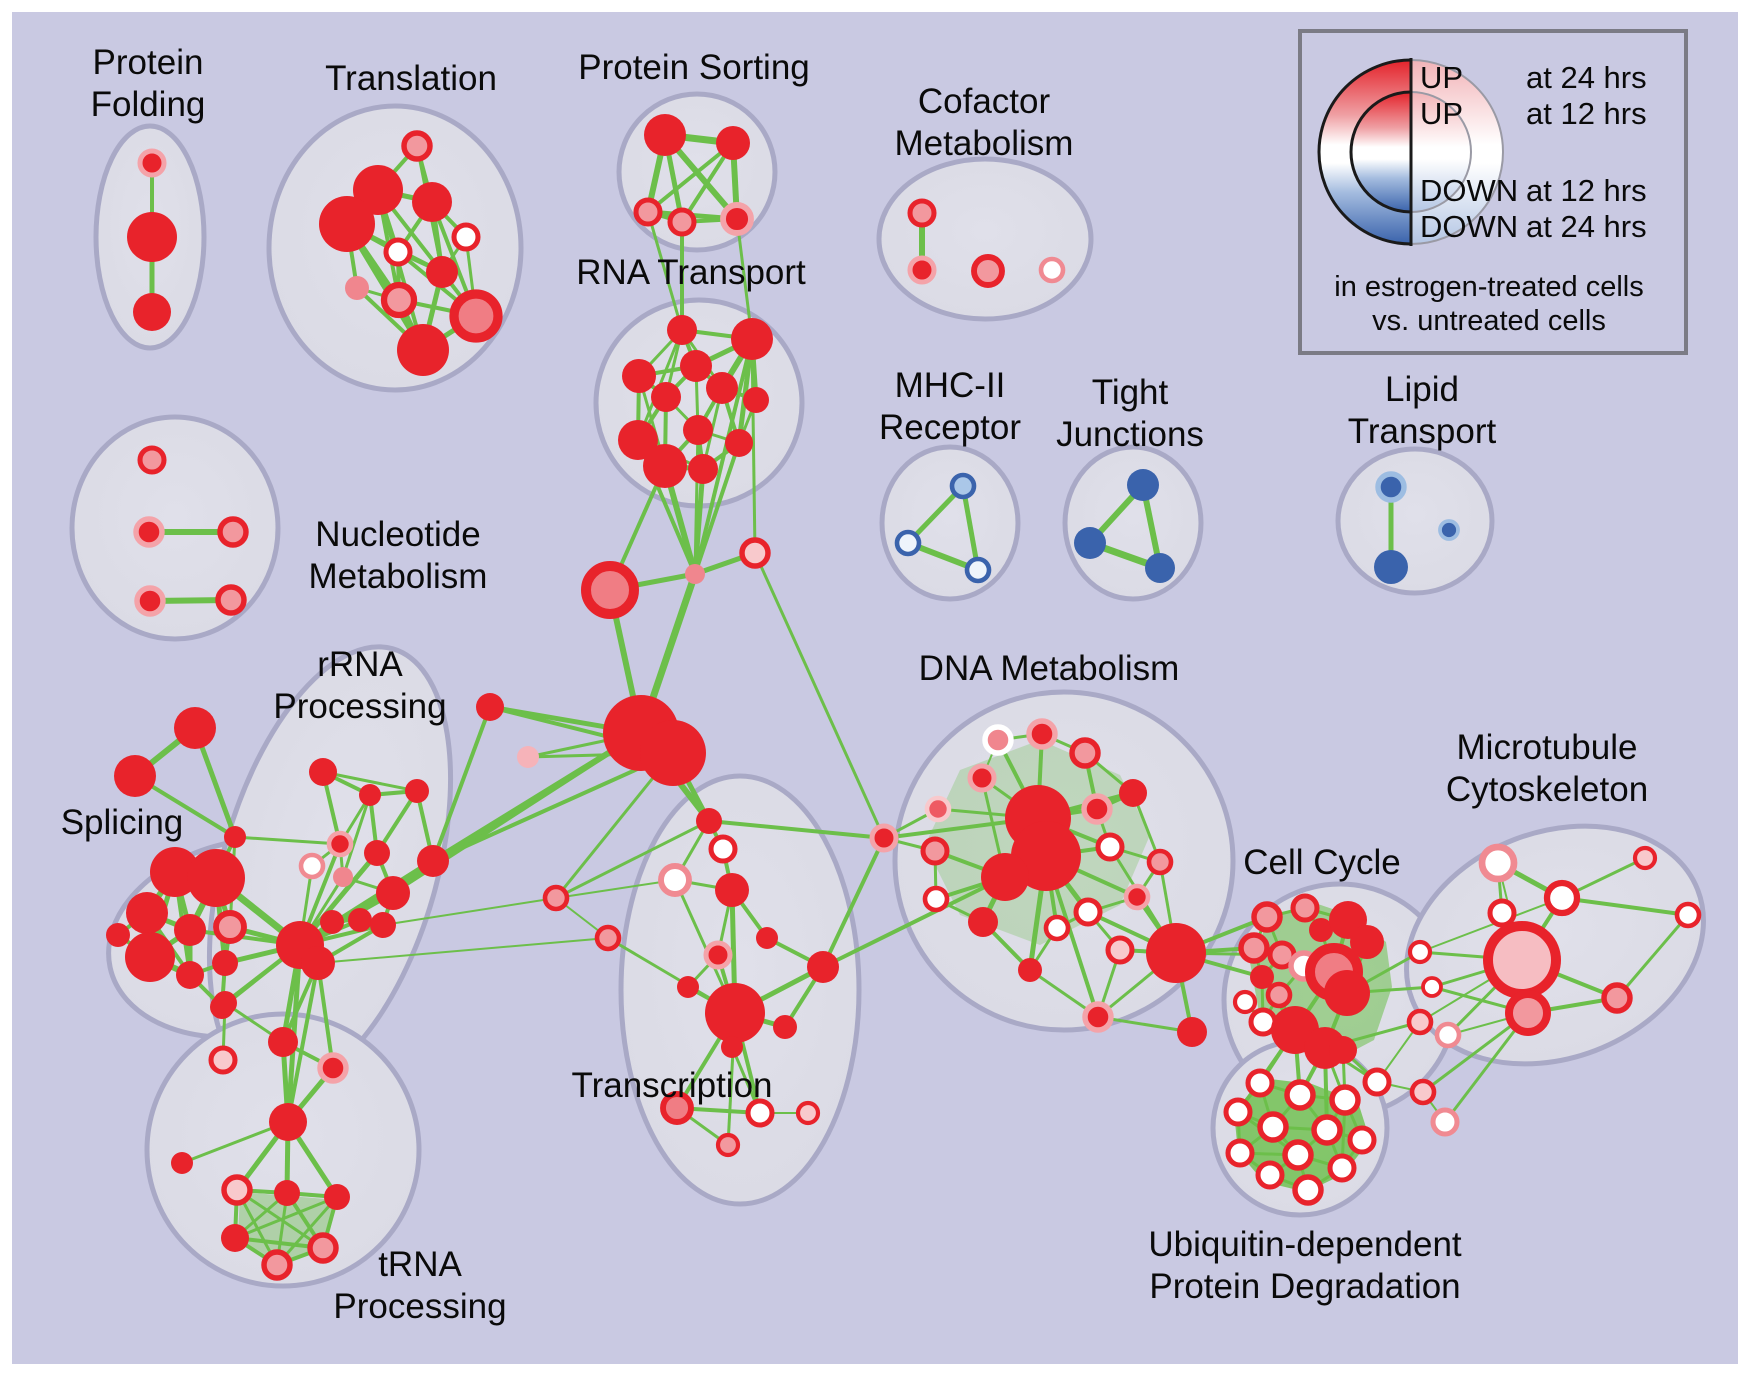 The image size is (1750, 1376). What do you see at coordinates (419, 1306) in the screenshot?
I see `cluster-label-trna-processing: Processing` at bounding box center [419, 1306].